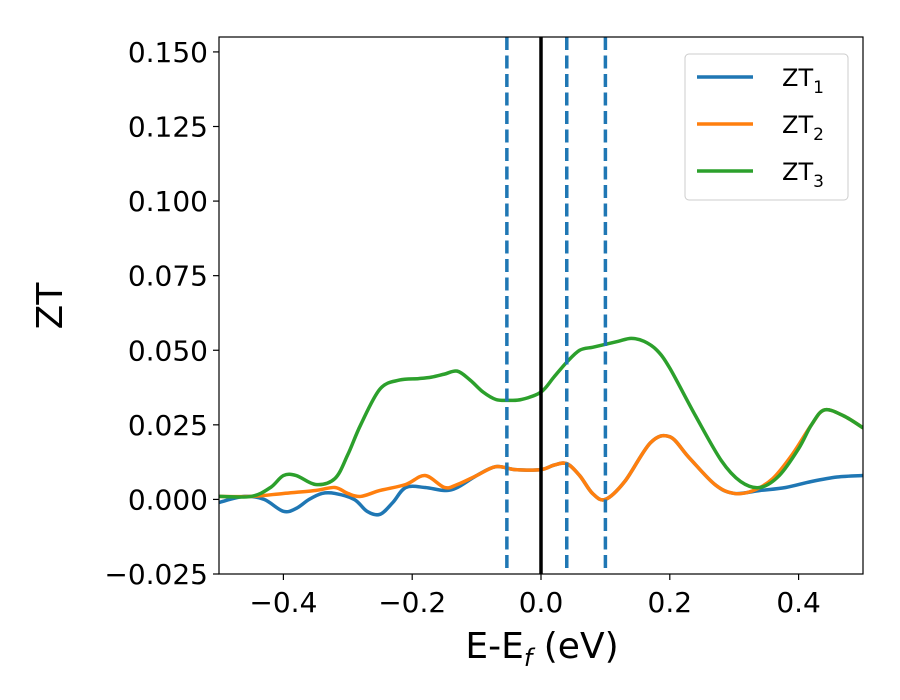 The image size is (900, 700). What do you see at coordinates (670, 602) in the screenshot?
I see `x-tick-label: 0.2` at bounding box center [670, 602].